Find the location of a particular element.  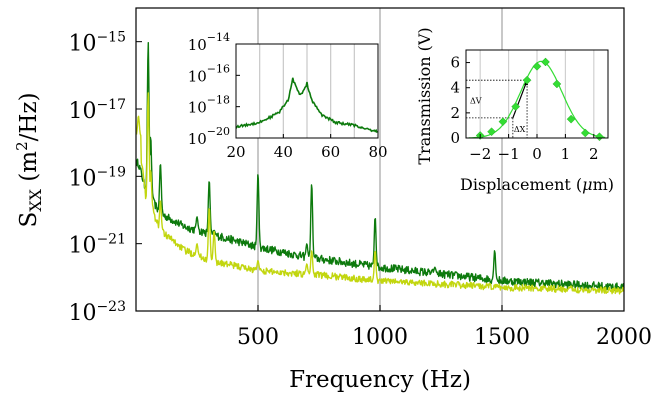

inset-spectrum-x-tick-label: 80 is located at coordinates (377, 152).